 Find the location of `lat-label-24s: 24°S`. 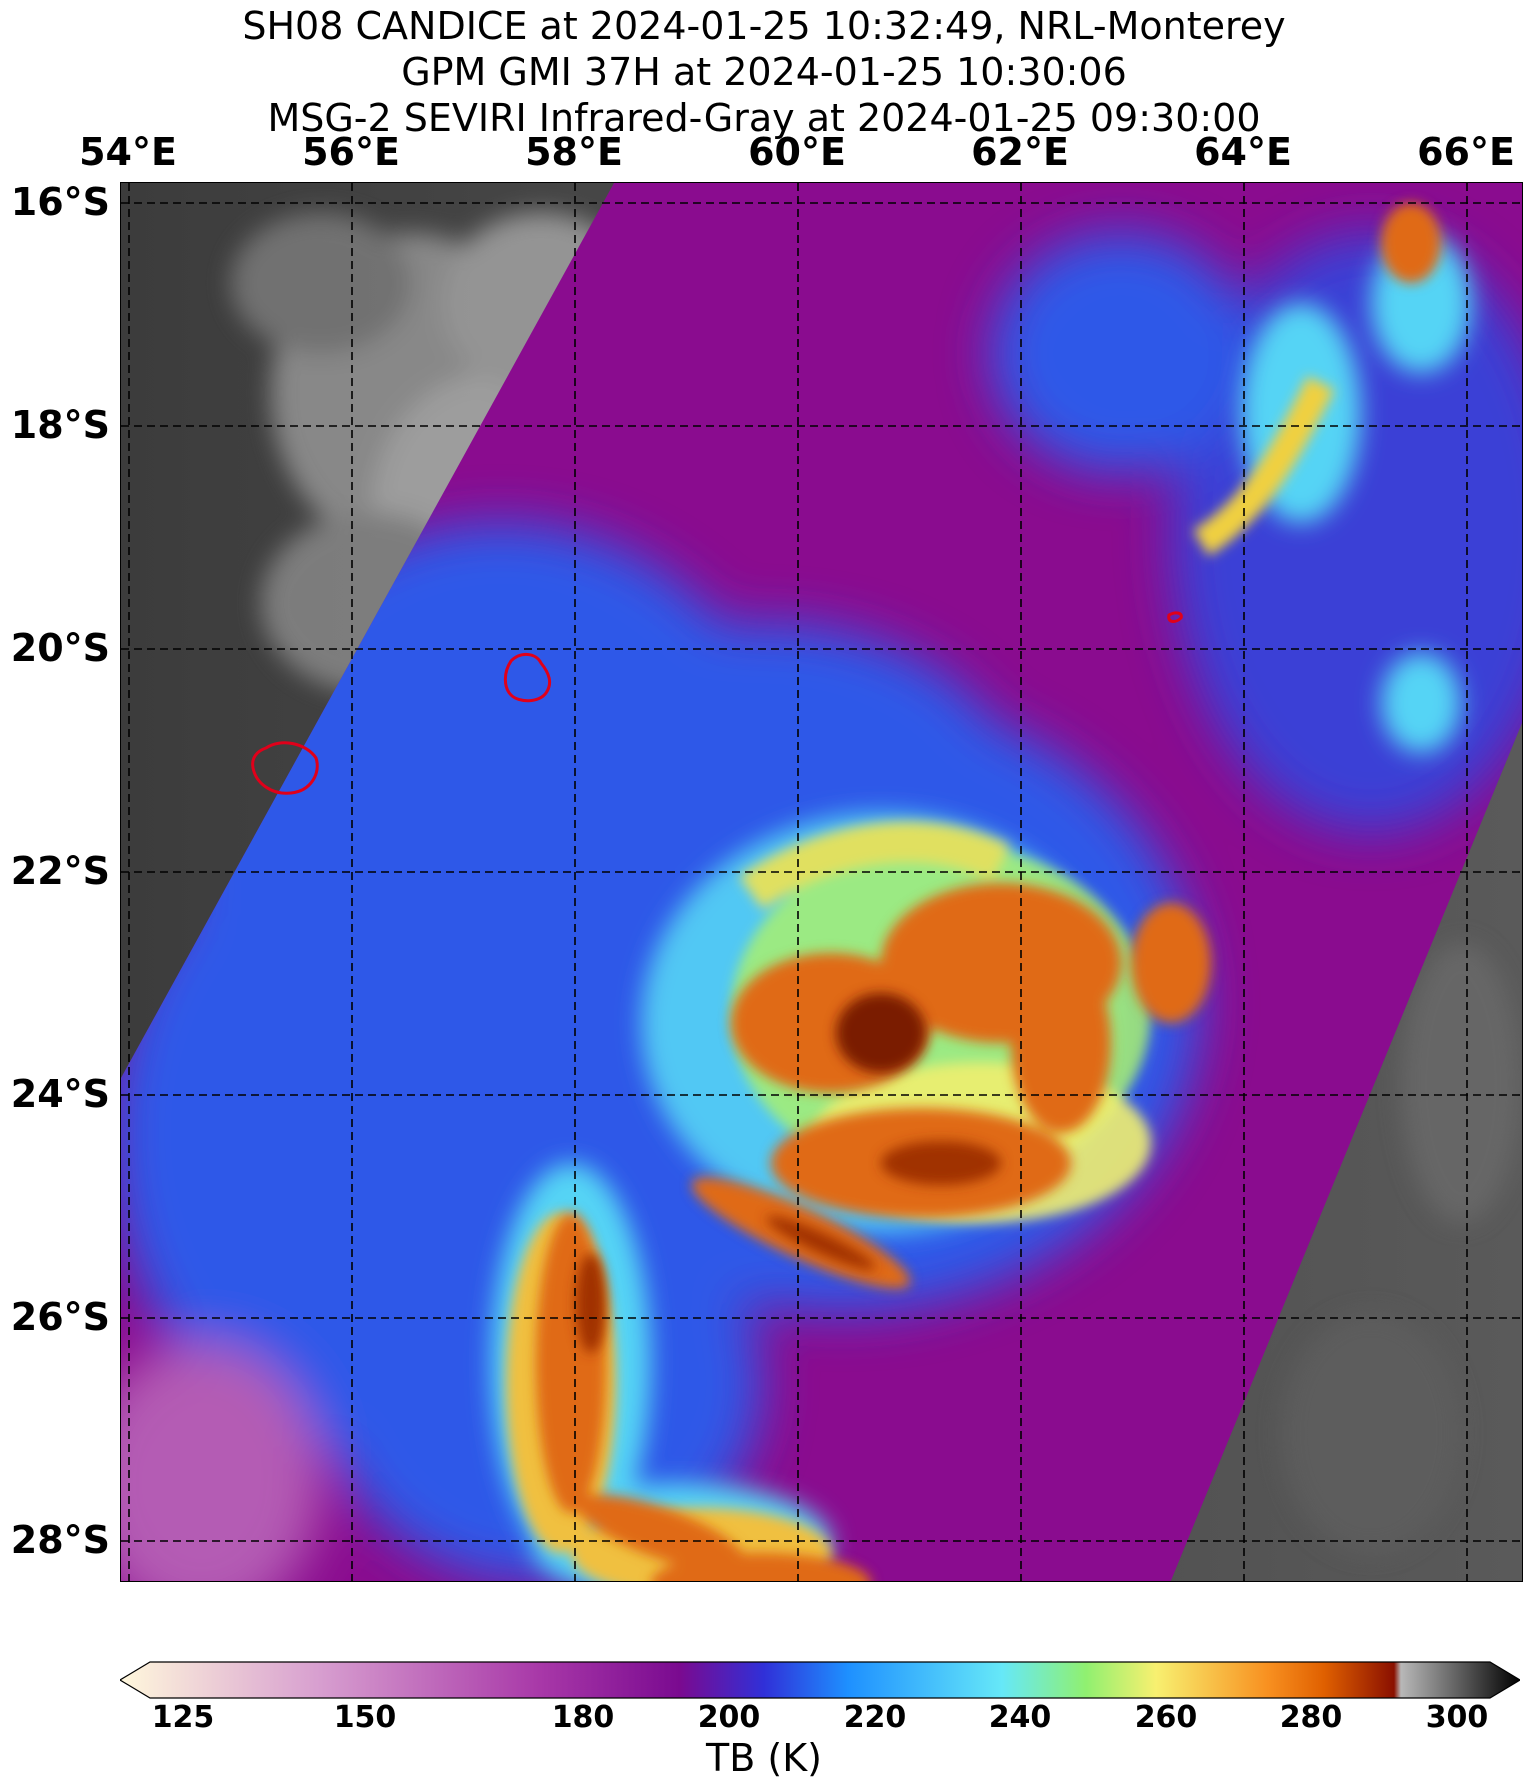

lat-label-24s: 24°S is located at coordinates (60, 1094).